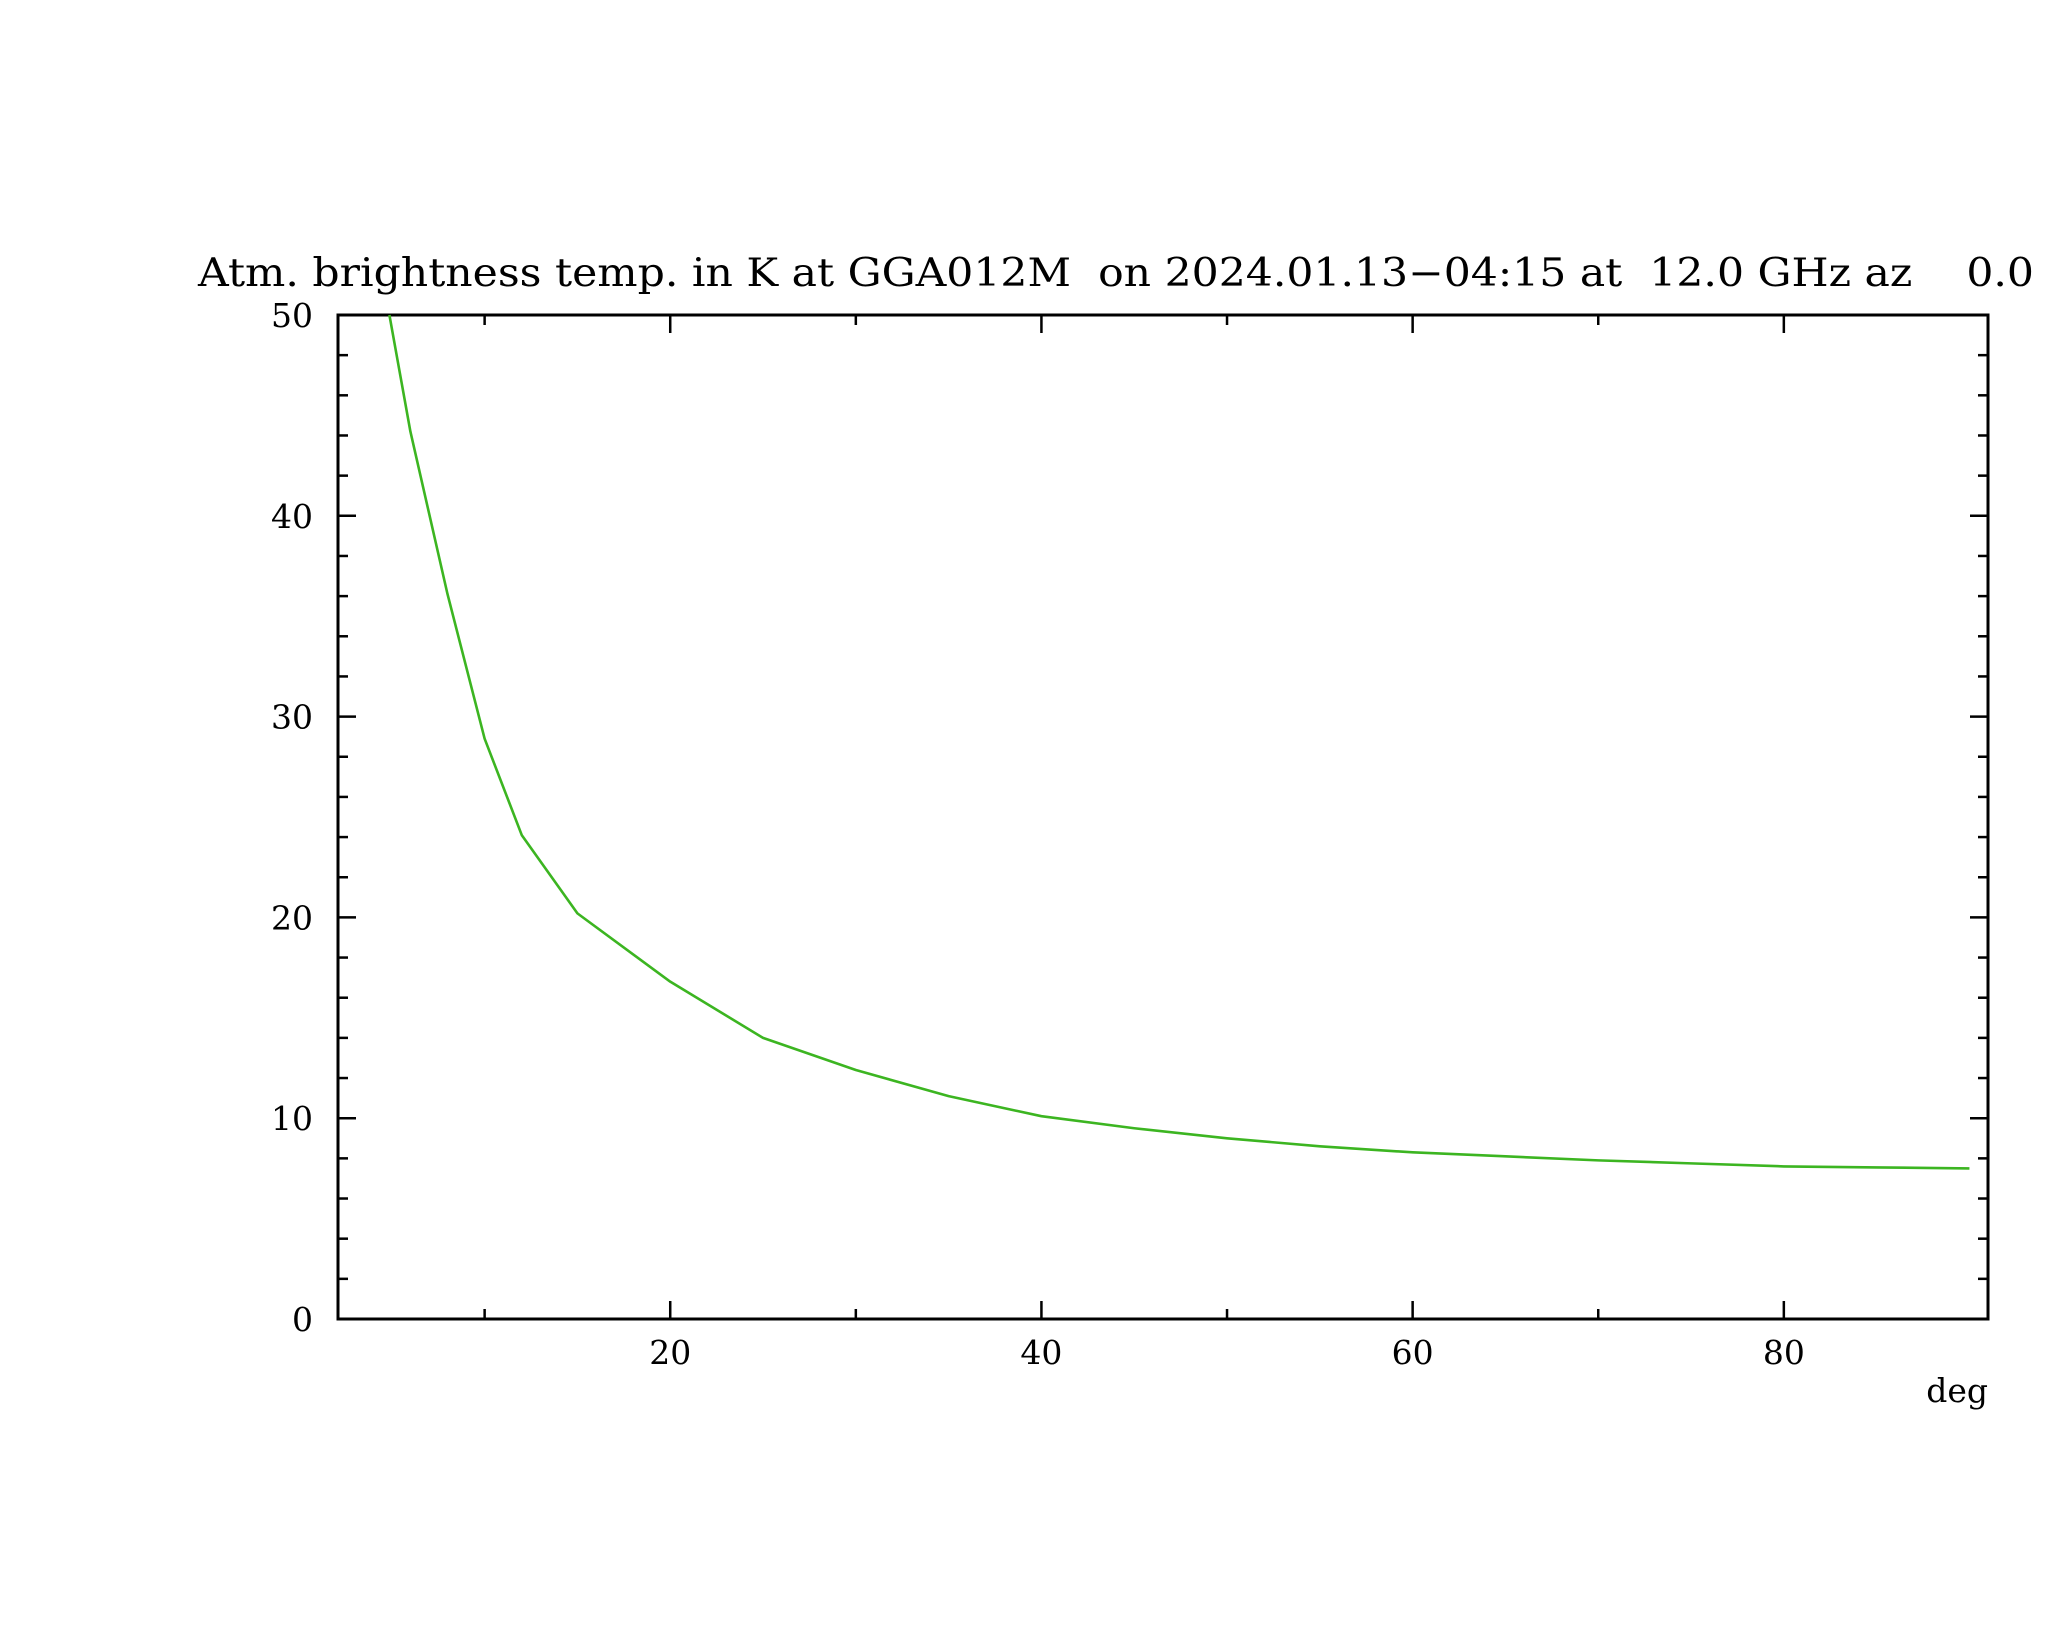 This screenshot has height=1635, width=2048. Describe the element at coordinates (292, 1118) in the screenshot. I see `y-tick-label: 10` at that location.